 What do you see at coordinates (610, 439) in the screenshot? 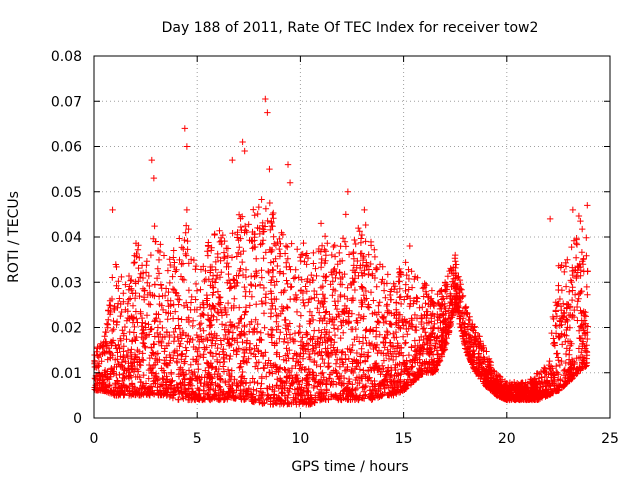
I see `x-tick-label: 25` at bounding box center [610, 439].